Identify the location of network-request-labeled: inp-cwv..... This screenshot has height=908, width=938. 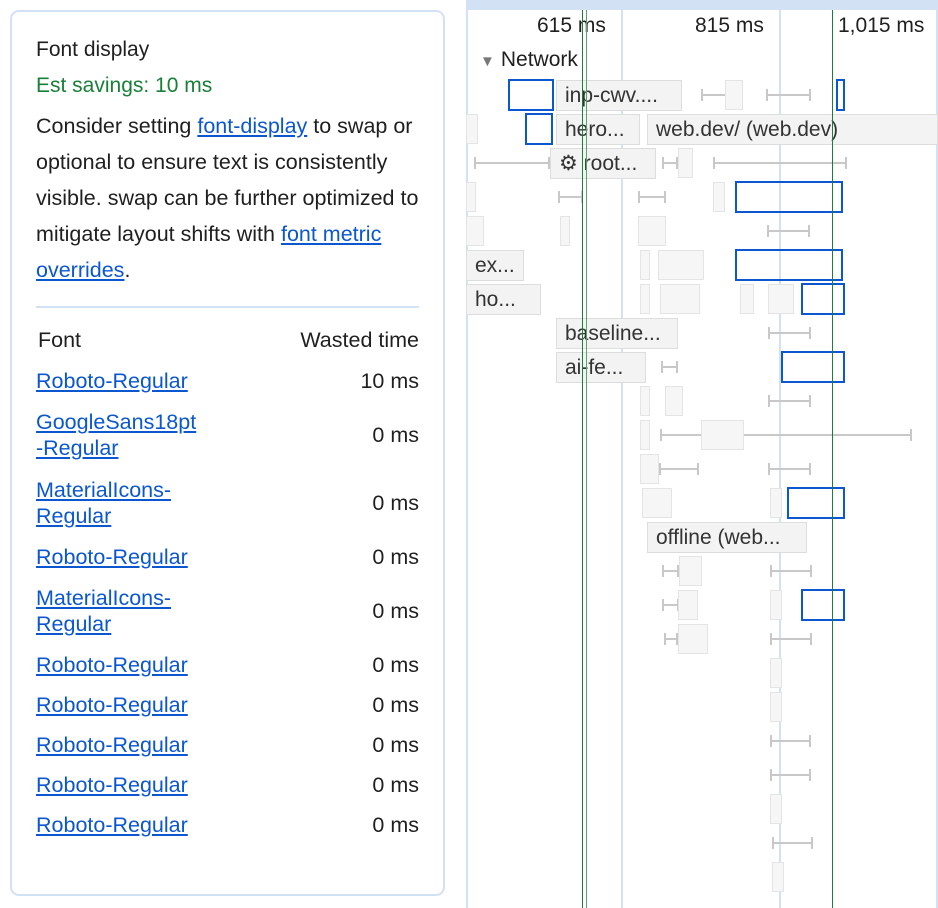
(619, 95).